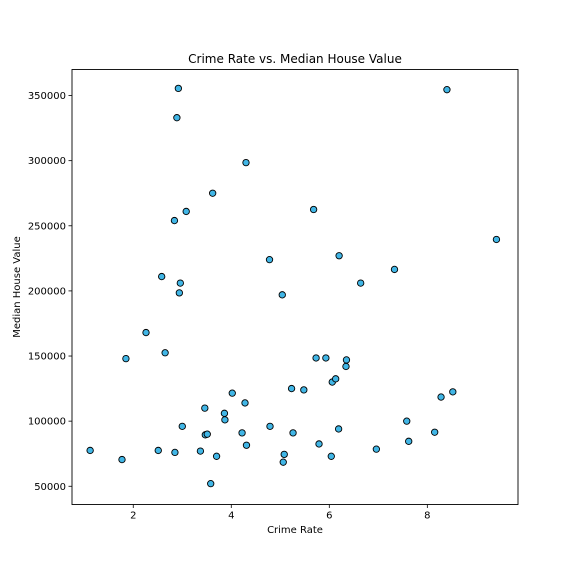  What do you see at coordinates (295, 59) in the screenshot?
I see `chart-title: Crime Rate vs. Median House Value` at bounding box center [295, 59].